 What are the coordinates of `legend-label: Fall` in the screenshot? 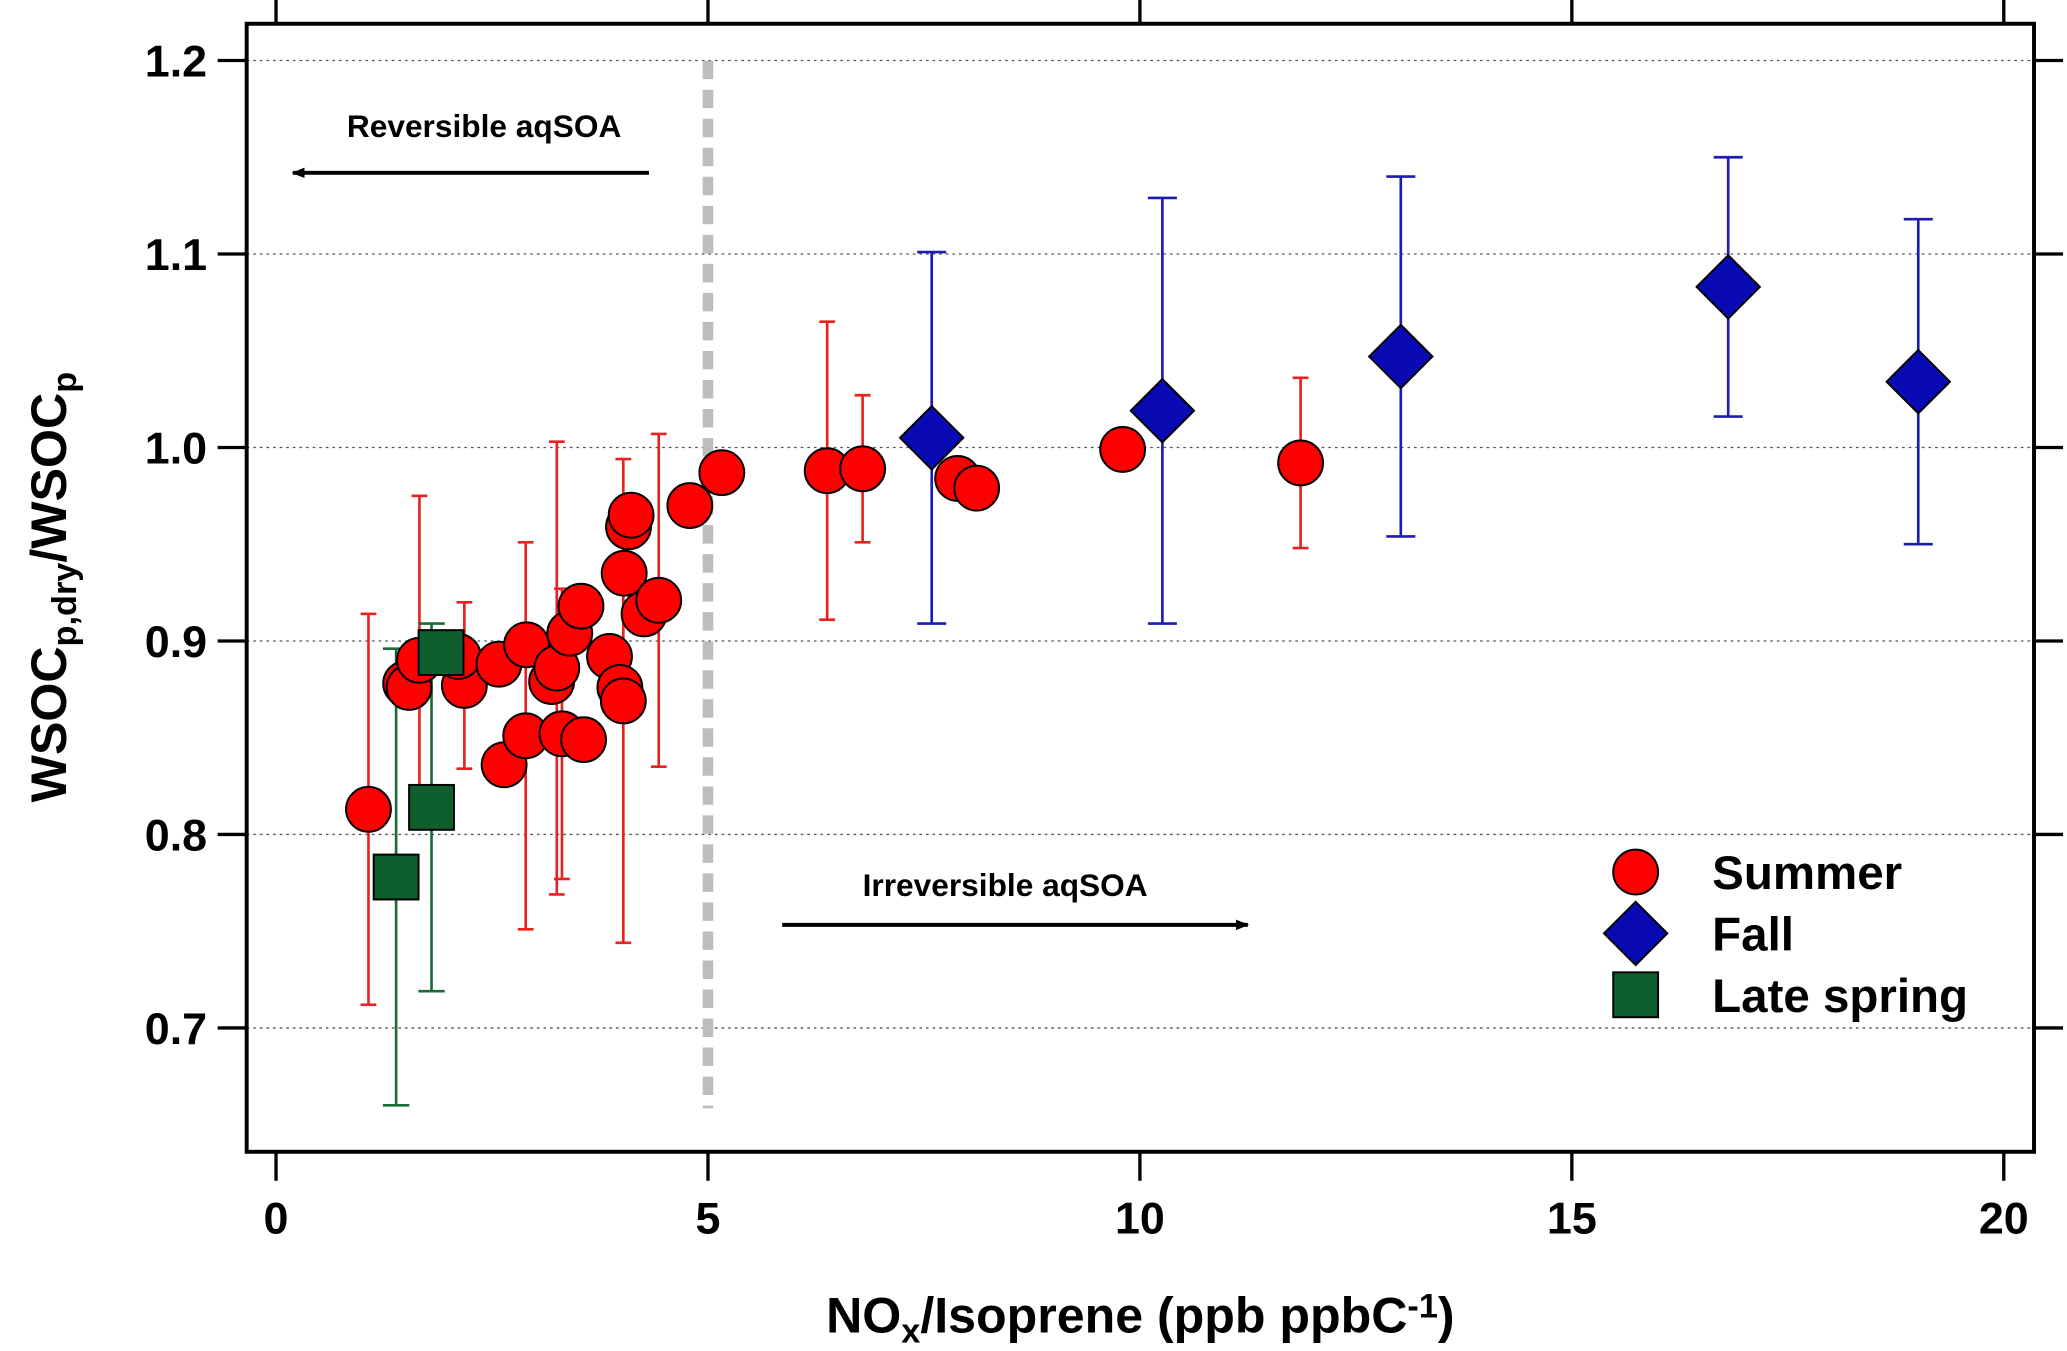 It's located at (1753, 935).